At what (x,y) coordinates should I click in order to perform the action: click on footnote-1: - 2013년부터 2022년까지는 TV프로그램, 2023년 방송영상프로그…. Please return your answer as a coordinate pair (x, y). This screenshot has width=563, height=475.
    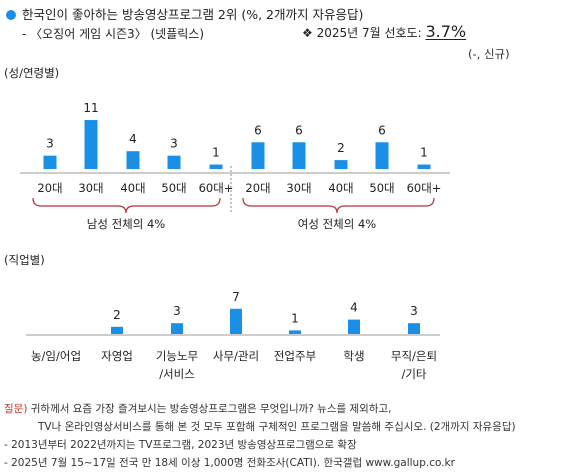
    Looking at the image, I should click on (180, 445).